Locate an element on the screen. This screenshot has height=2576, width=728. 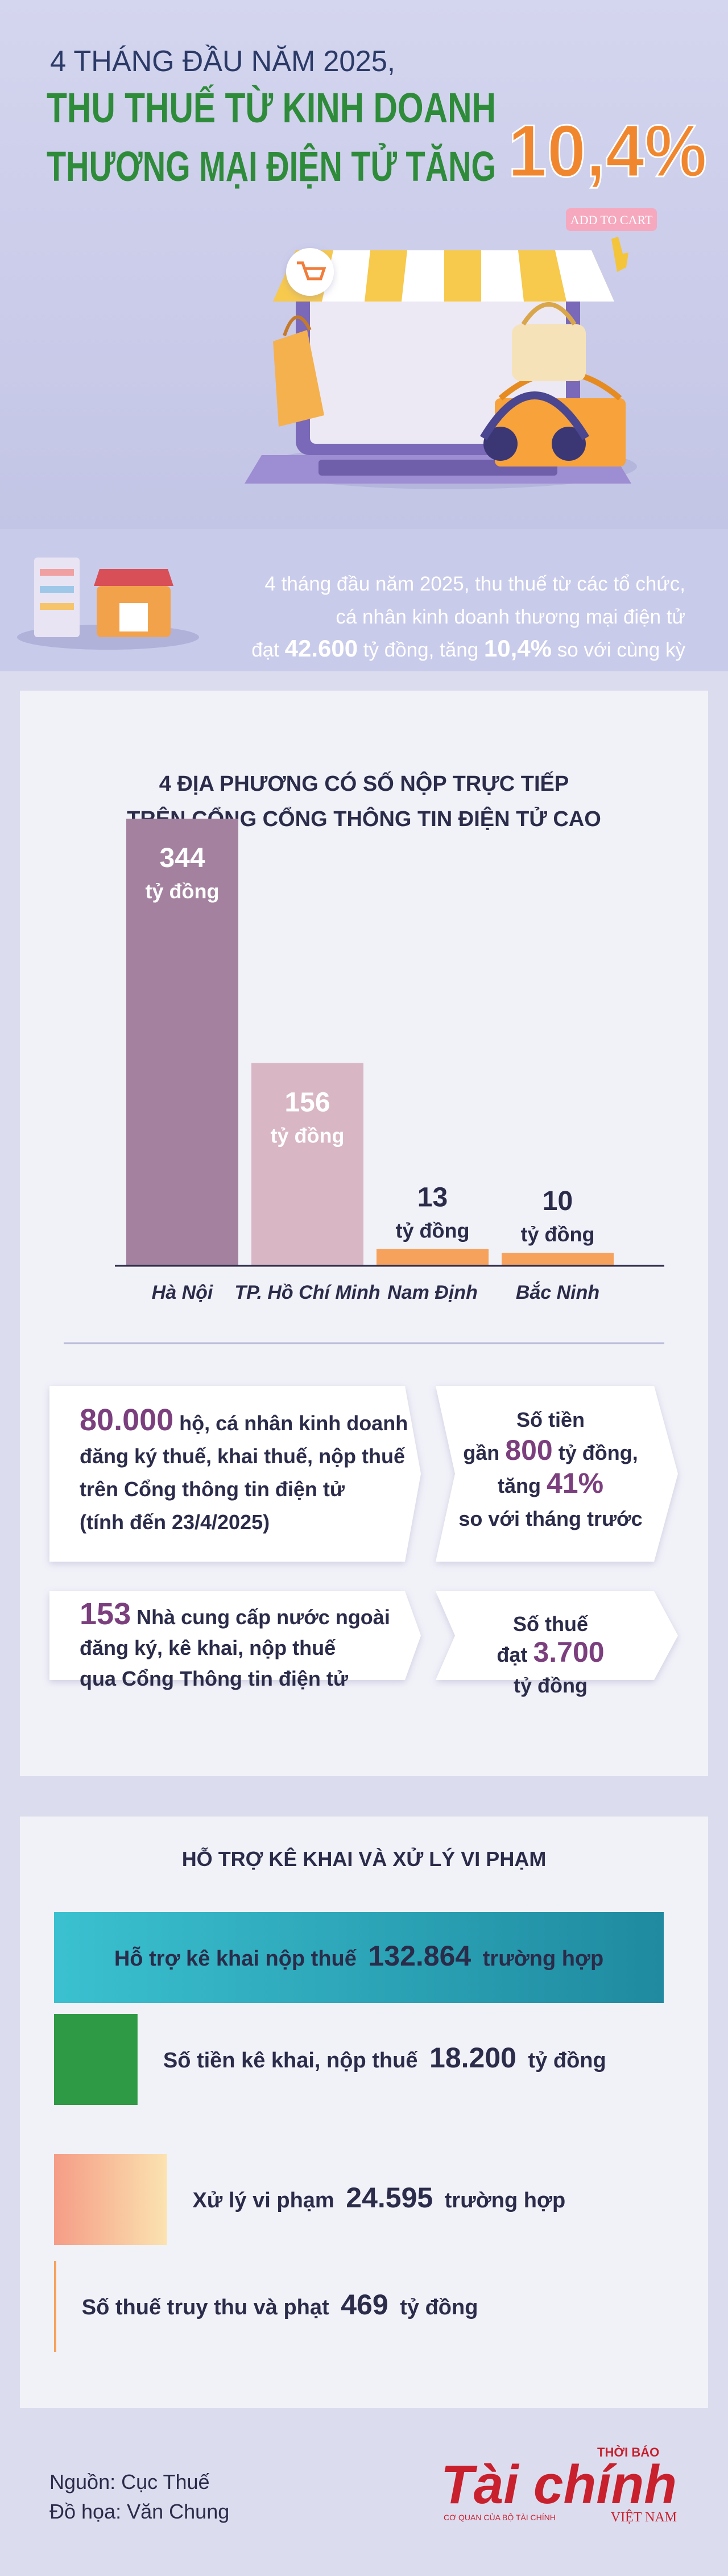
text-line: Số tiền is located at coordinates (550, 1420).